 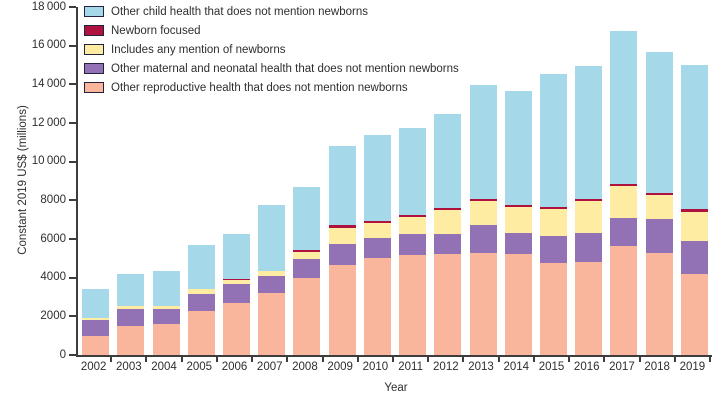 What do you see at coordinates (48, 83) in the screenshot?
I see `y-tick-label: 14 000` at bounding box center [48, 83].